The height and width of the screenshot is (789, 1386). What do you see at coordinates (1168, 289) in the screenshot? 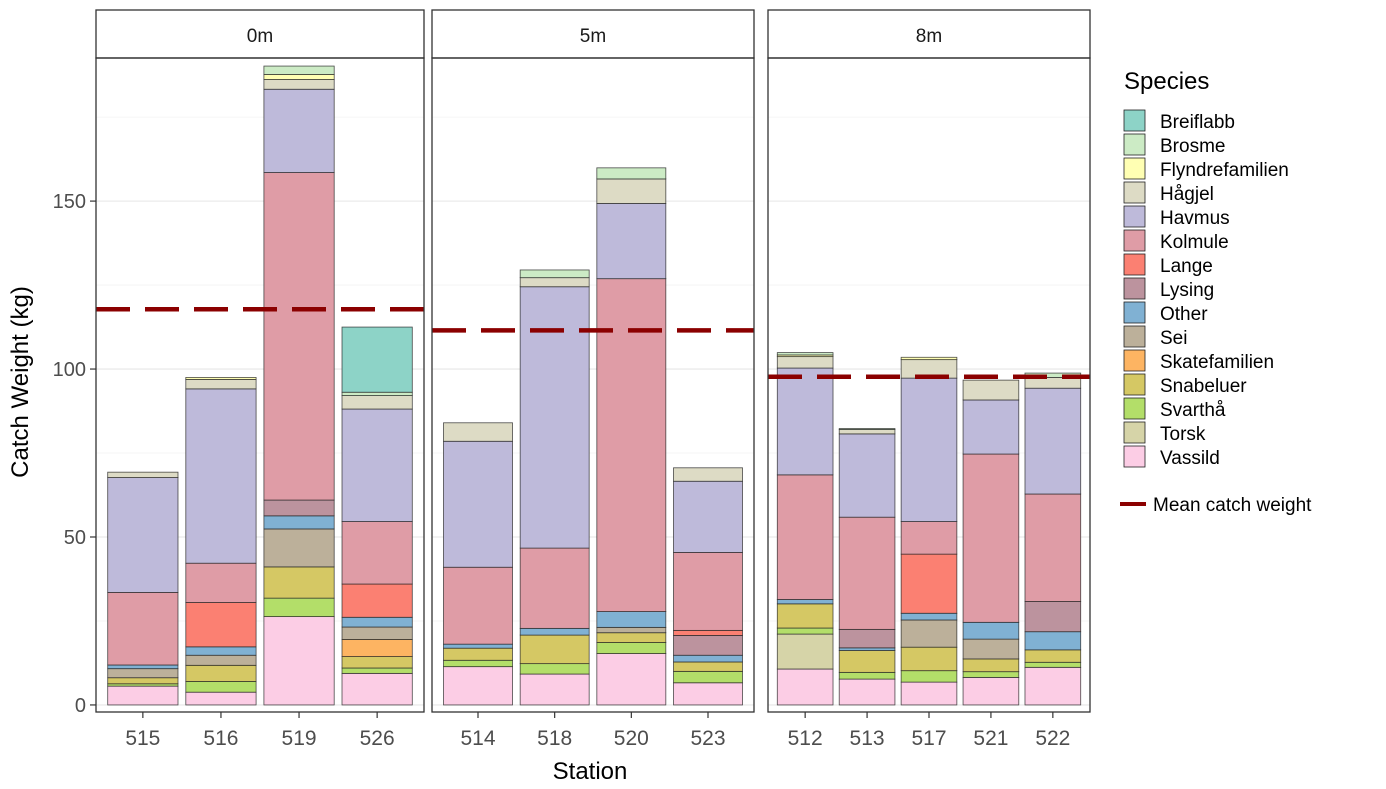
I see `legend-item-Lysing: Lysing` at bounding box center [1168, 289].